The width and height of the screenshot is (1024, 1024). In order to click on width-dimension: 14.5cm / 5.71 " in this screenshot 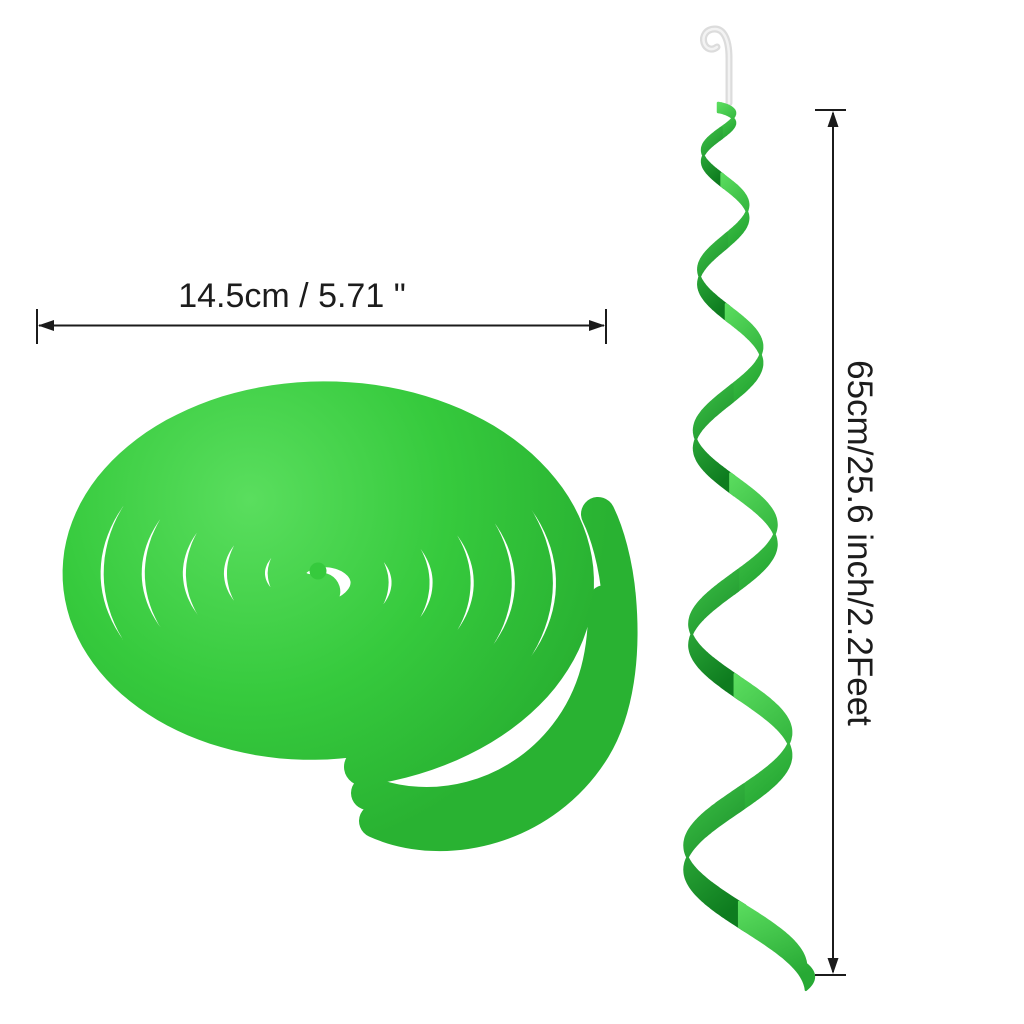, I will do `click(321, 310)`.